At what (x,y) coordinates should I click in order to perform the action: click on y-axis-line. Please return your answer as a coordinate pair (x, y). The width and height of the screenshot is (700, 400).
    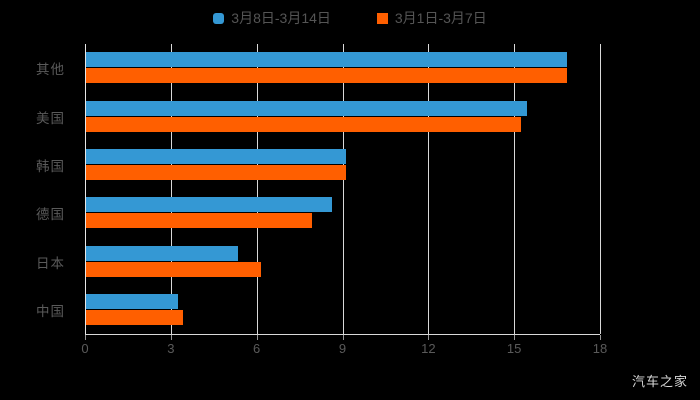
    Looking at the image, I should click on (85, 189).